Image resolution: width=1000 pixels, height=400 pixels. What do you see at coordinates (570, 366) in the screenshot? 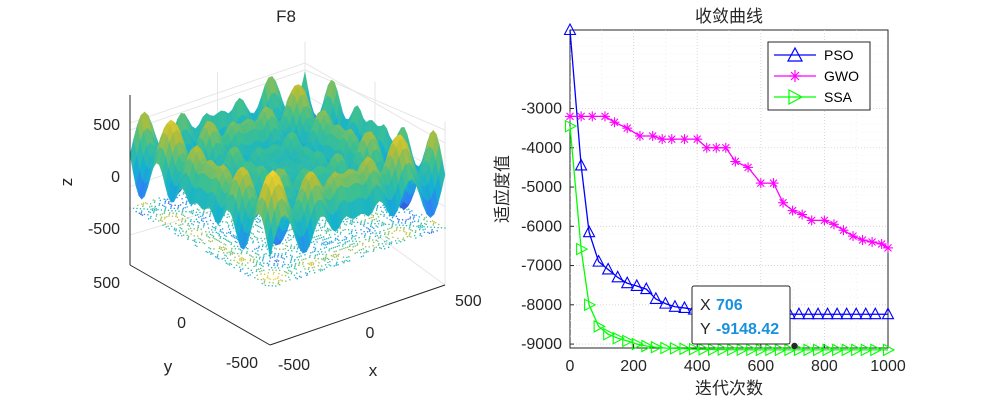
I see `convergence-x-tick-label: 0` at bounding box center [570, 366].